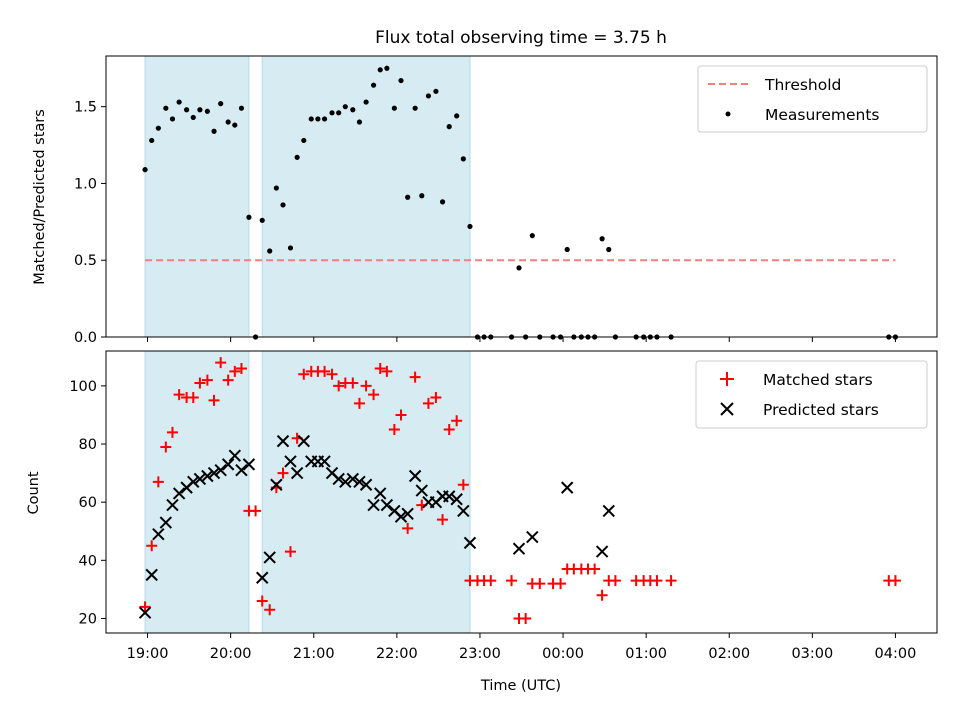 This screenshot has width=960, height=720. What do you see at coordinates (812, 99) in the screenshot?
I see `top-legend: Threshold Measurements` at bounding box center [812, 99].